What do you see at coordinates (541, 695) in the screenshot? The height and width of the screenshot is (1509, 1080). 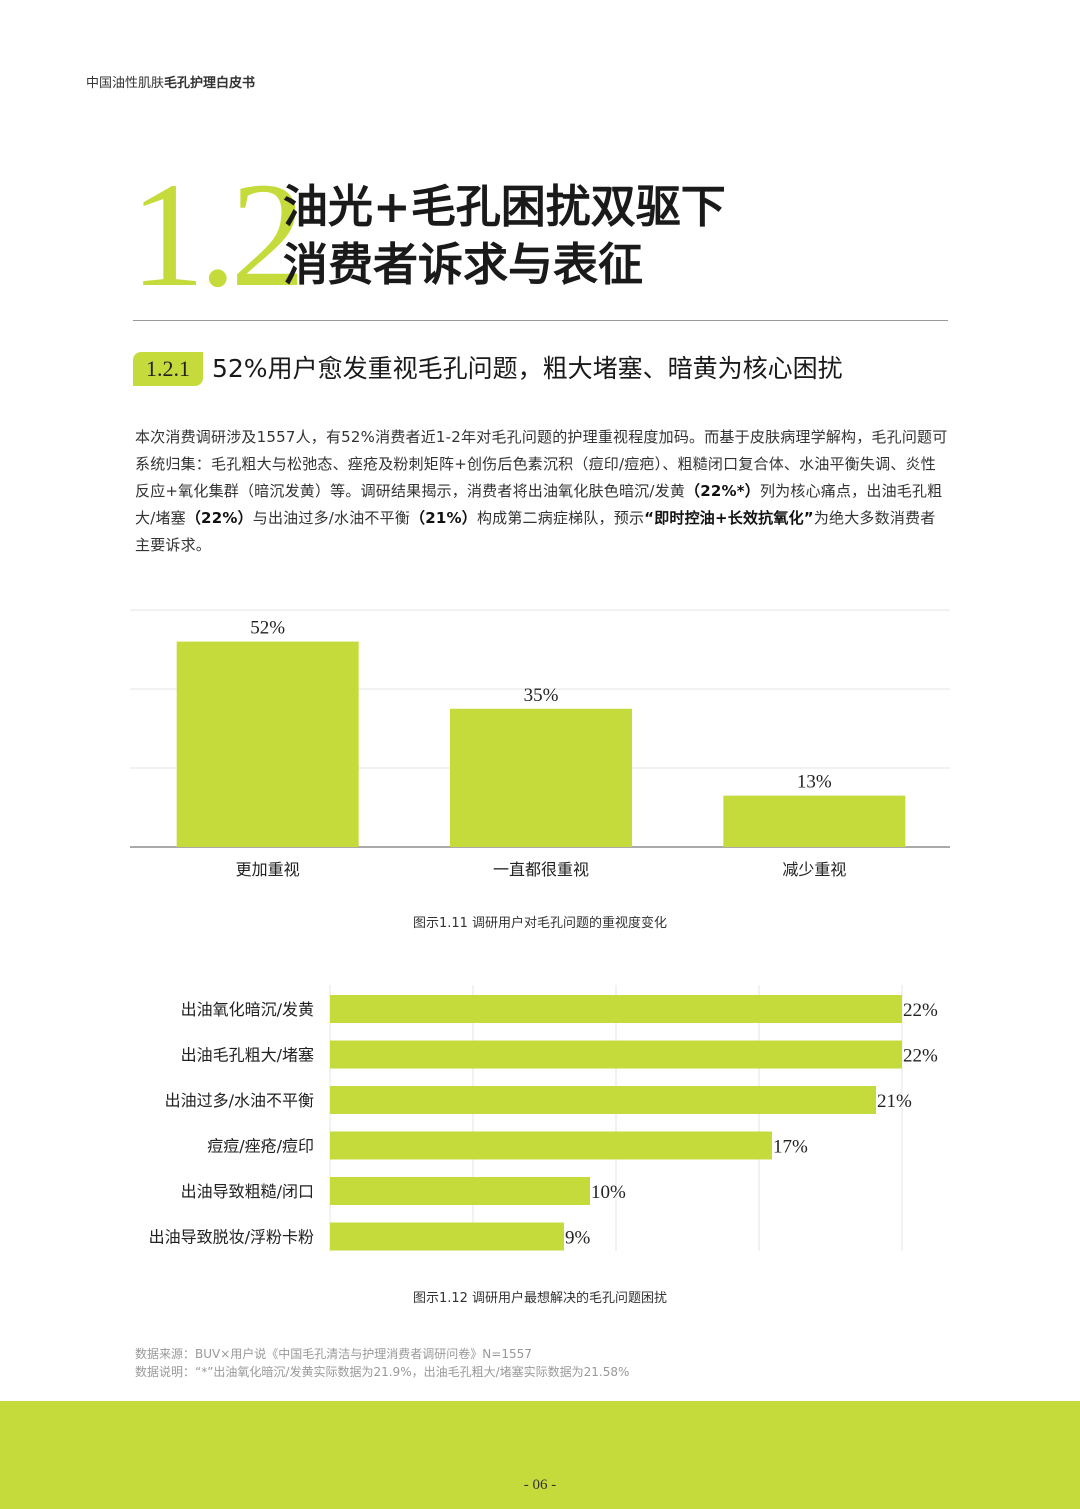 I see `data-label: 35%` at bounding box center [541, 695].